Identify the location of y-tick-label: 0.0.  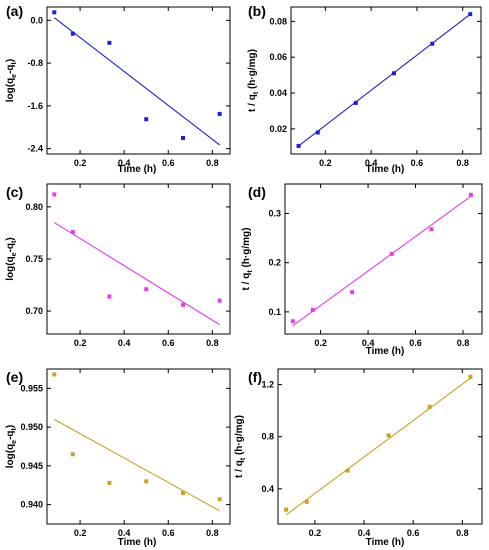
(36, 20).